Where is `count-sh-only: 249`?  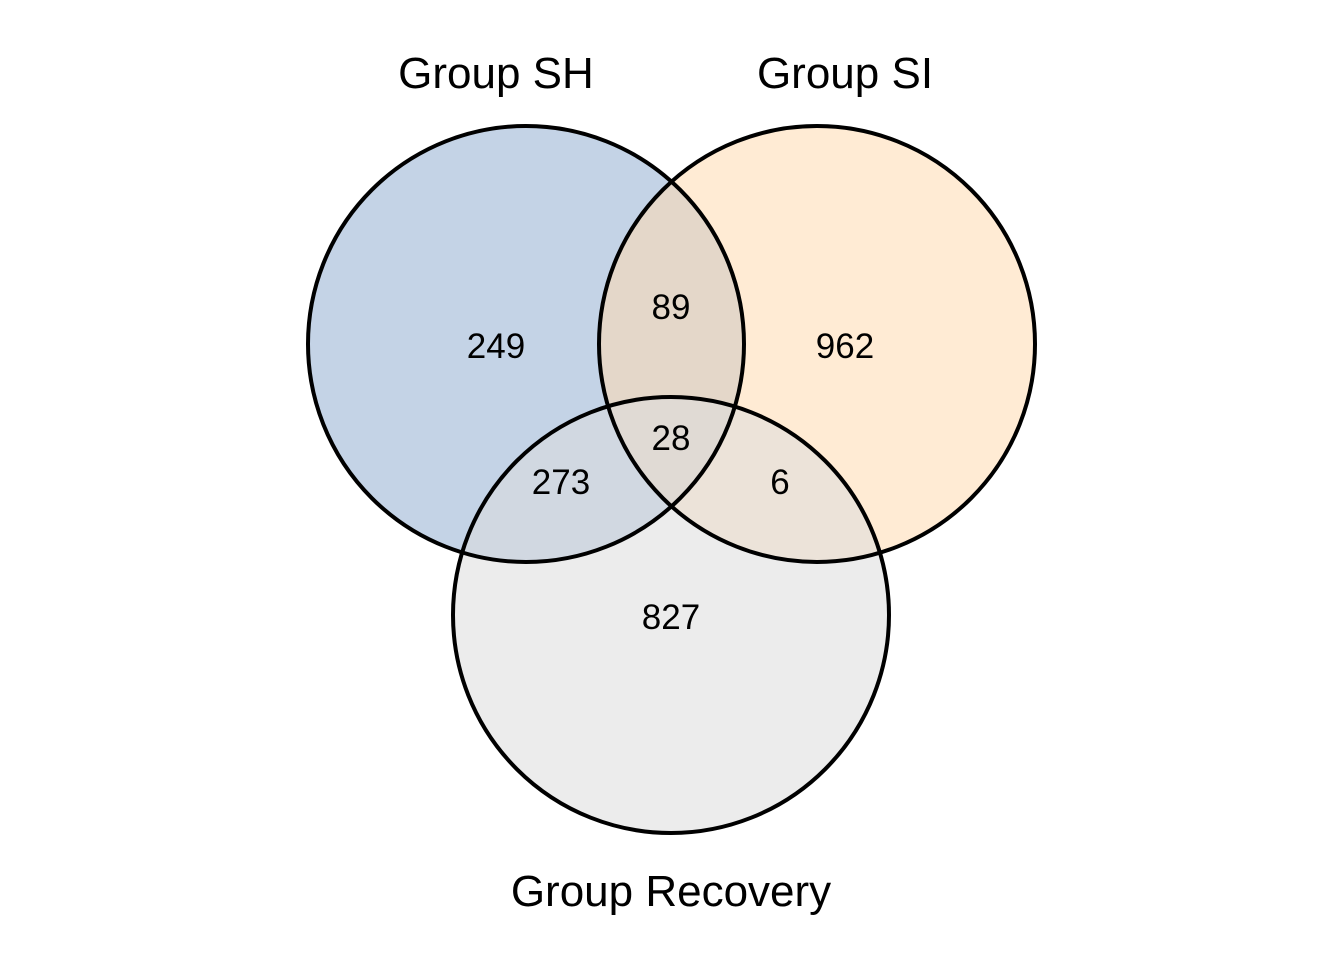
count-sh-only: 249 is located at coordinates (496, 346).